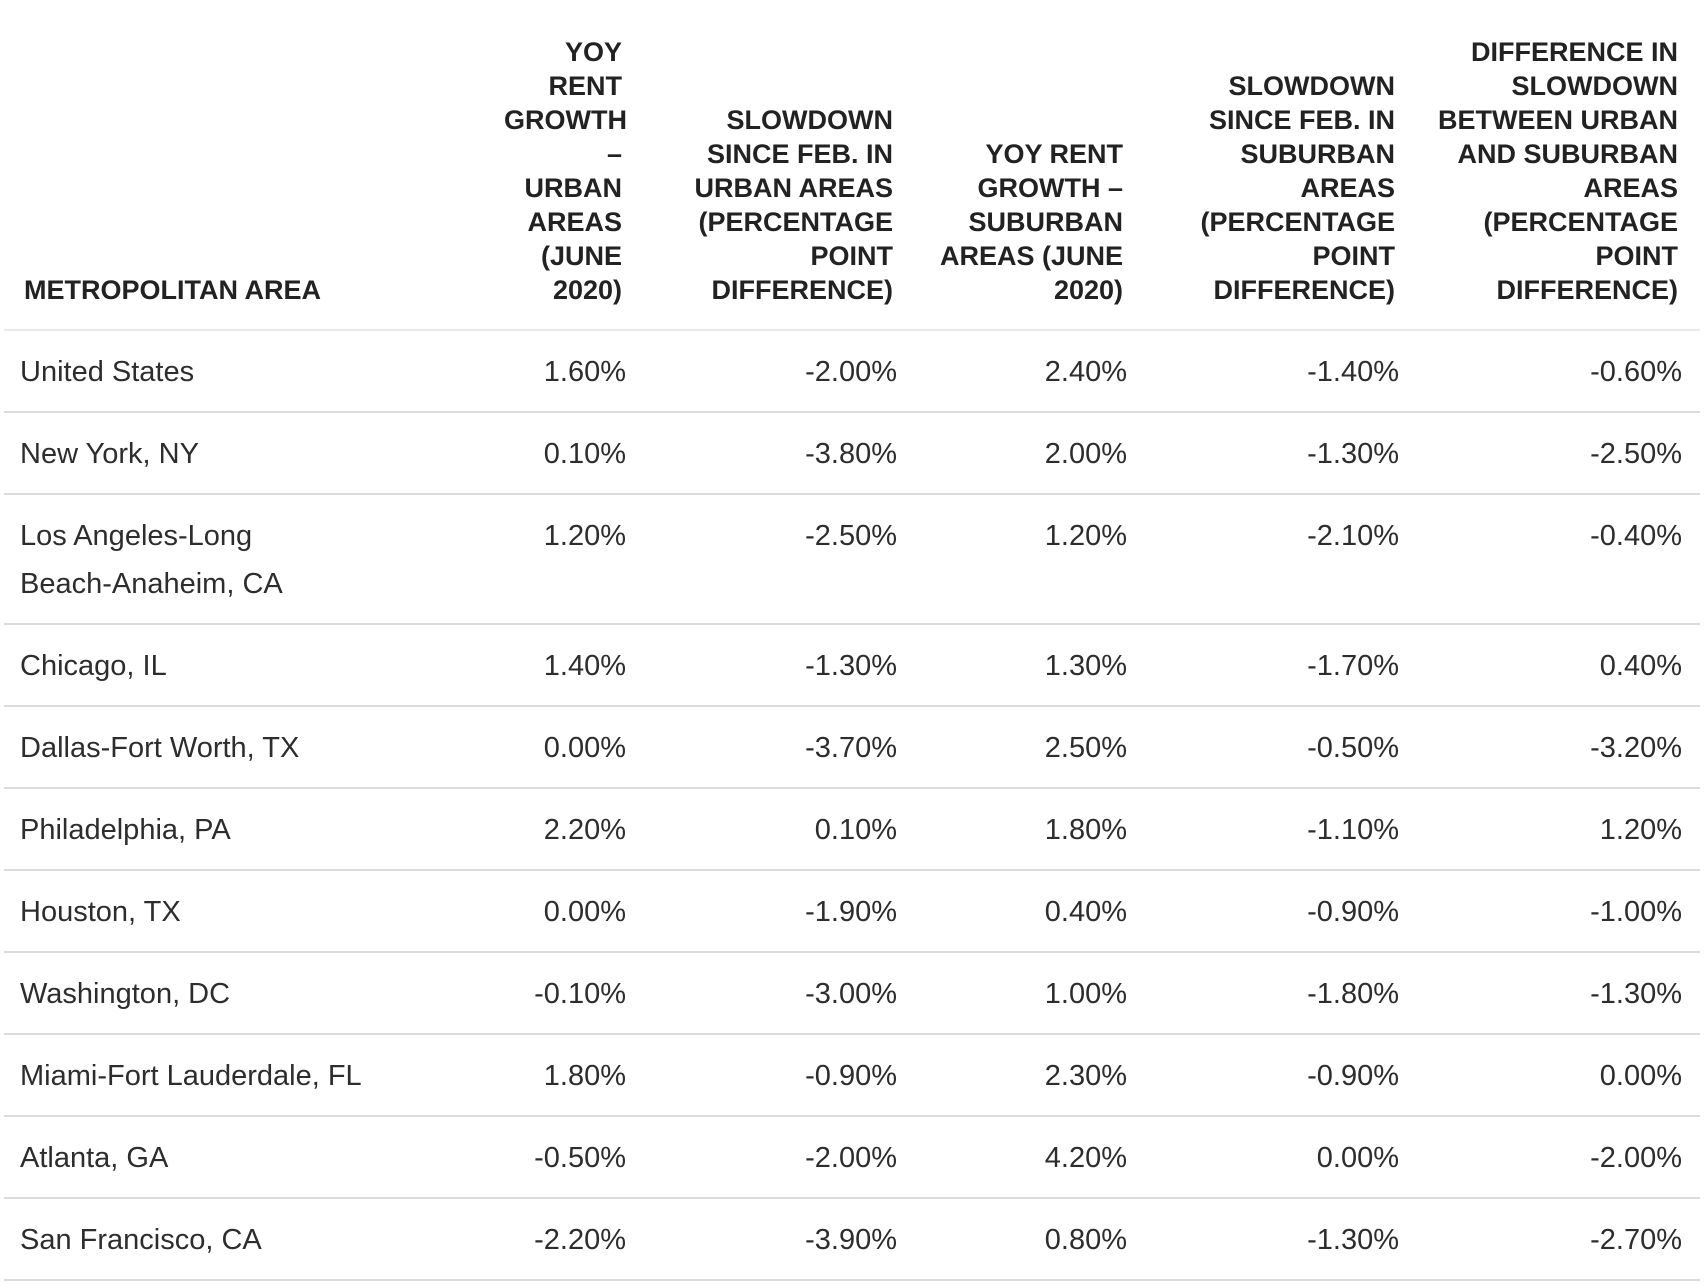 The width and height of the screenshot is (1706, 1288). What do you see at coordinates (779, 559) in the screenshot?
I see `urban-slowdown-cell: -2.50%` at bounding box center [779, 559].